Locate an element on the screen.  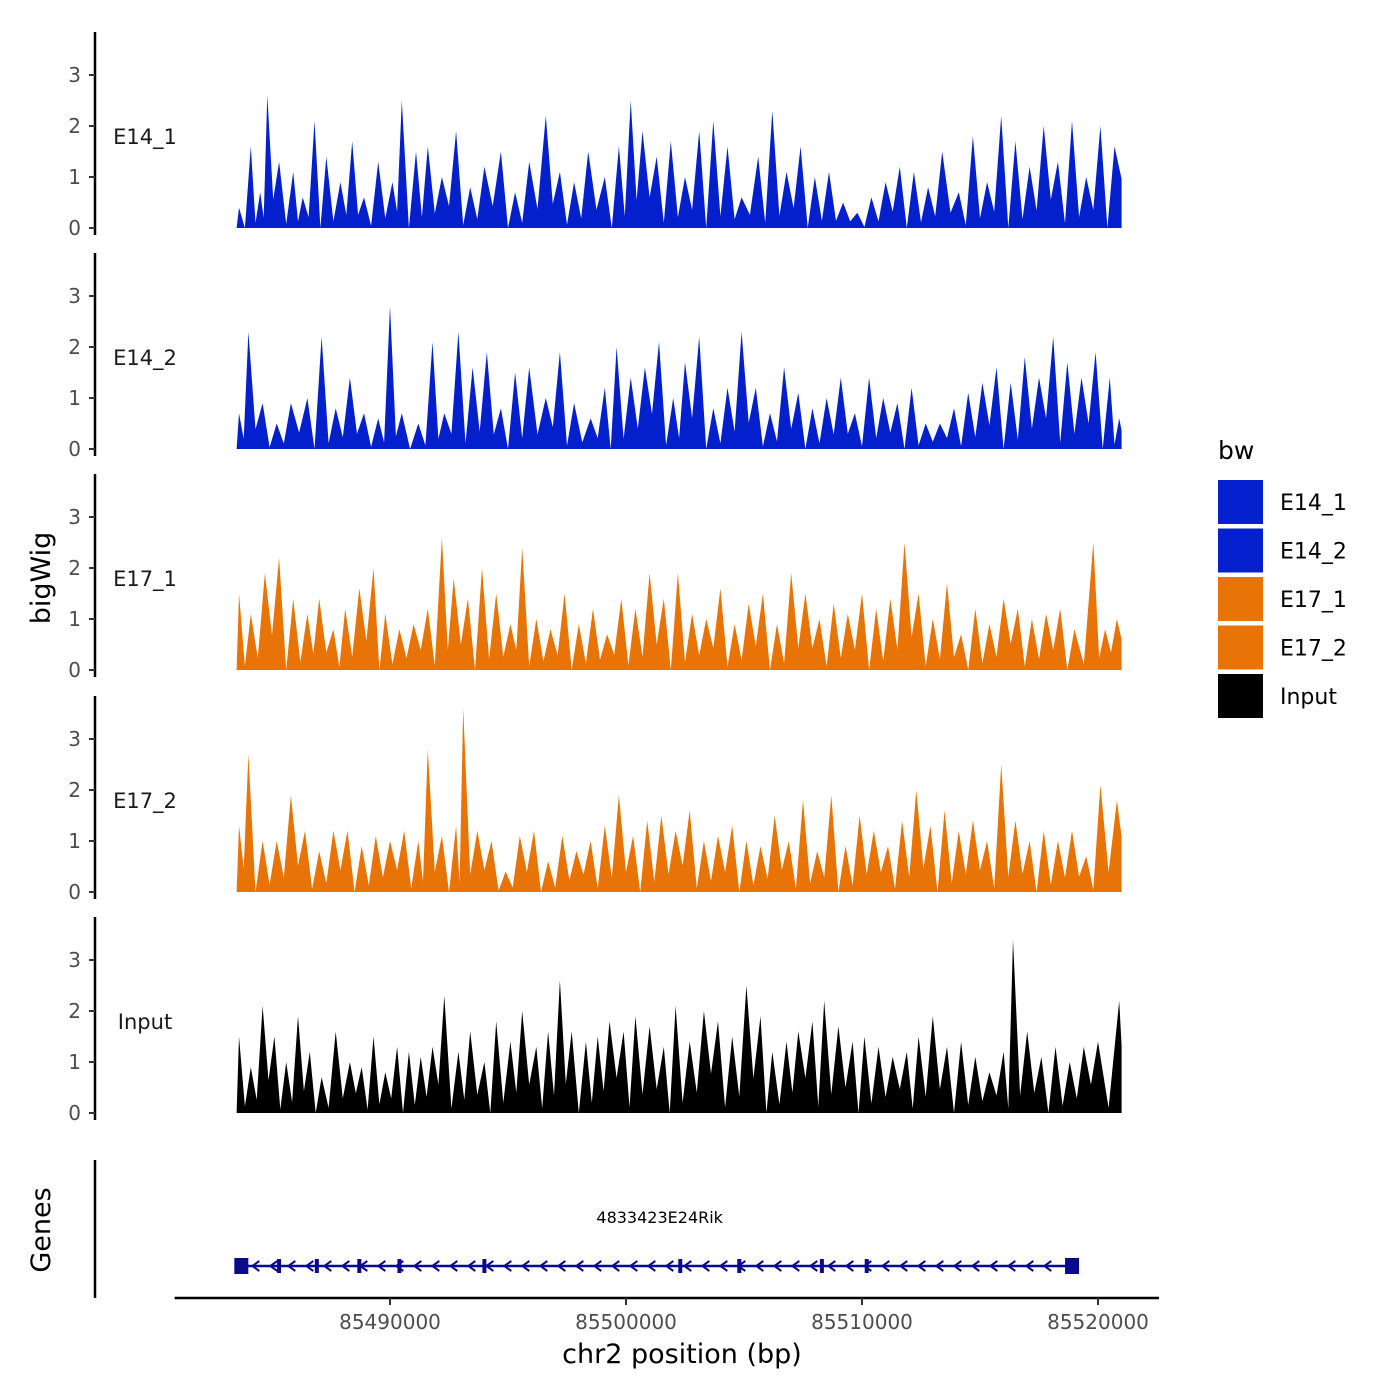
legend-label-e17-1: E17_1 is located at coordinates (1313, 600).